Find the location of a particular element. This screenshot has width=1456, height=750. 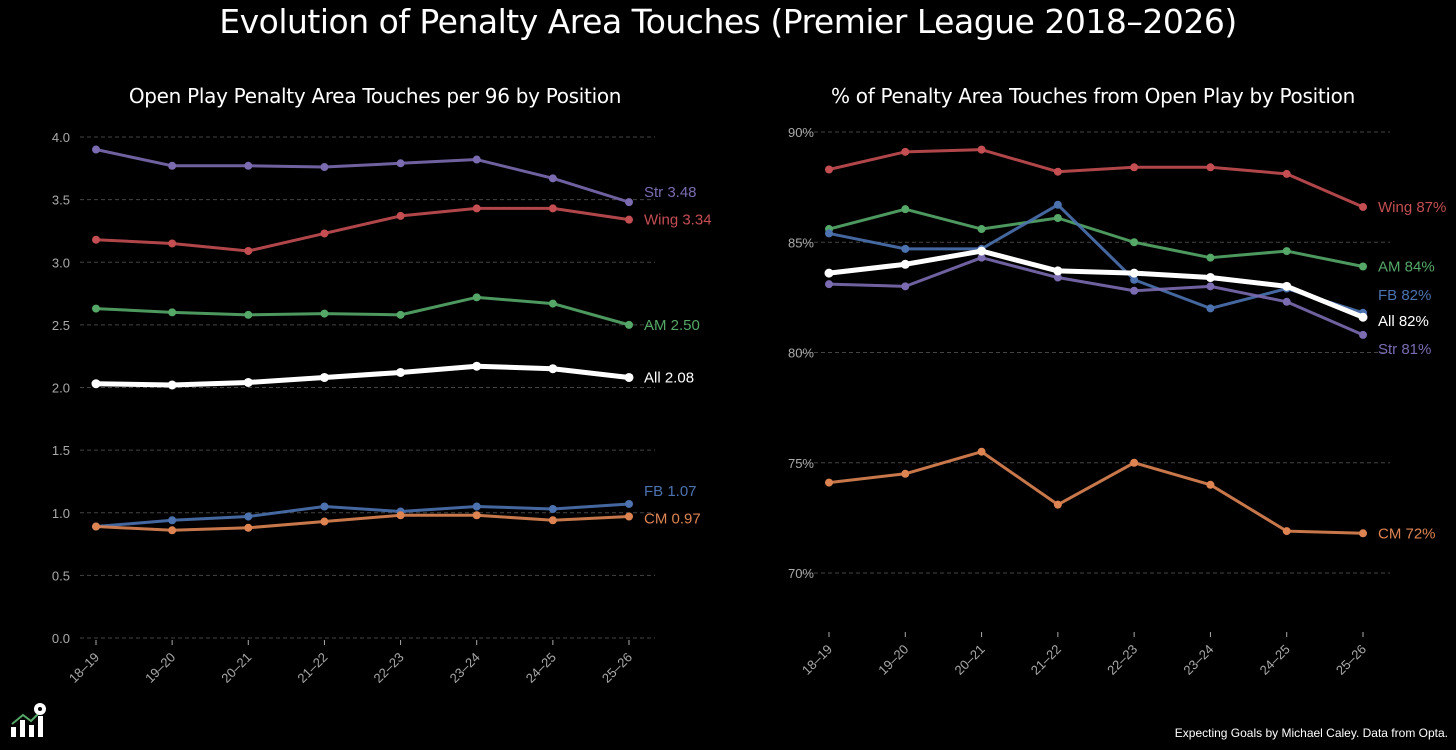

left-ytick-label: 1.5 is located at coordinates (61, 450).